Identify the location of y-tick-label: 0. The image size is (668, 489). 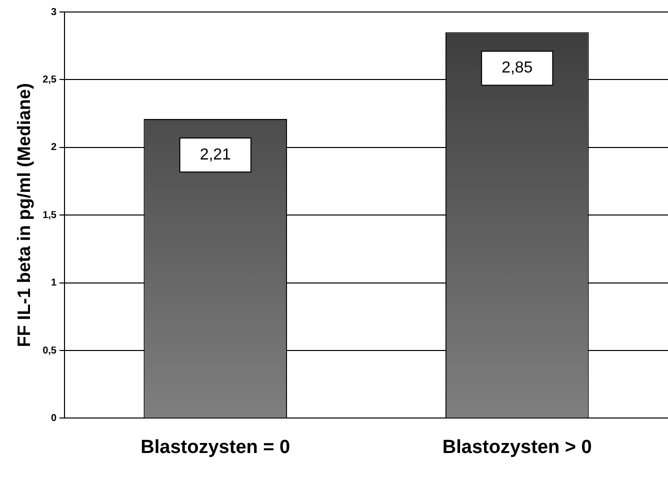
(53, 418).